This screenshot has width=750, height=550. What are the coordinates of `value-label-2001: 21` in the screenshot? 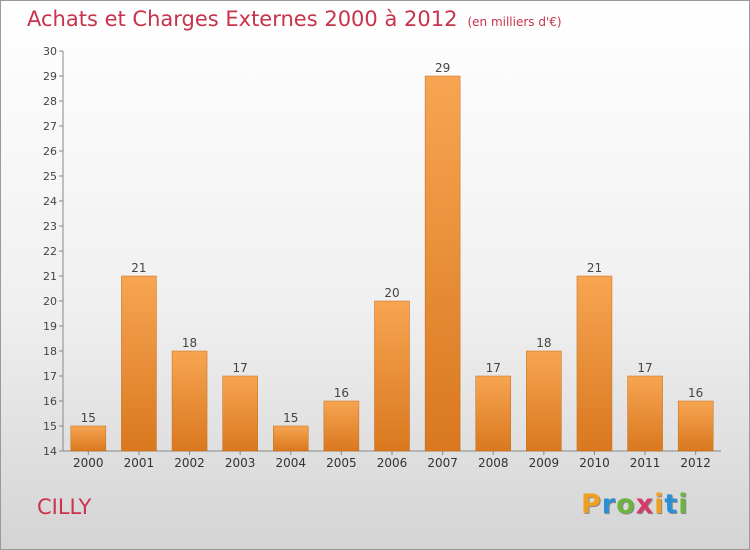 It's located at (138, 268).